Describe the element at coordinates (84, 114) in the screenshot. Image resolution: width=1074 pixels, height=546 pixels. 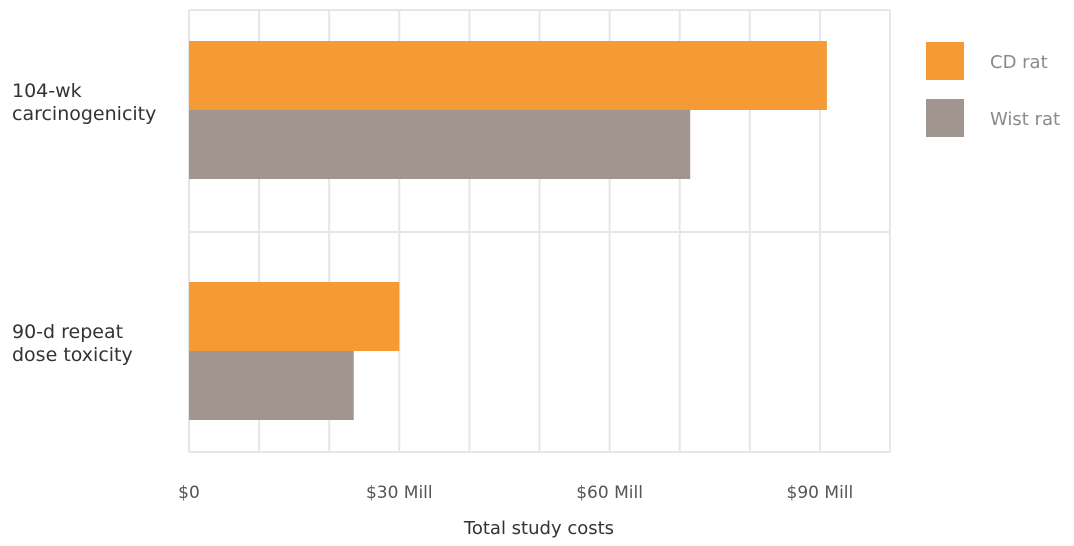
I see `category-label-0-line-2: carcinogenicity` at that location.